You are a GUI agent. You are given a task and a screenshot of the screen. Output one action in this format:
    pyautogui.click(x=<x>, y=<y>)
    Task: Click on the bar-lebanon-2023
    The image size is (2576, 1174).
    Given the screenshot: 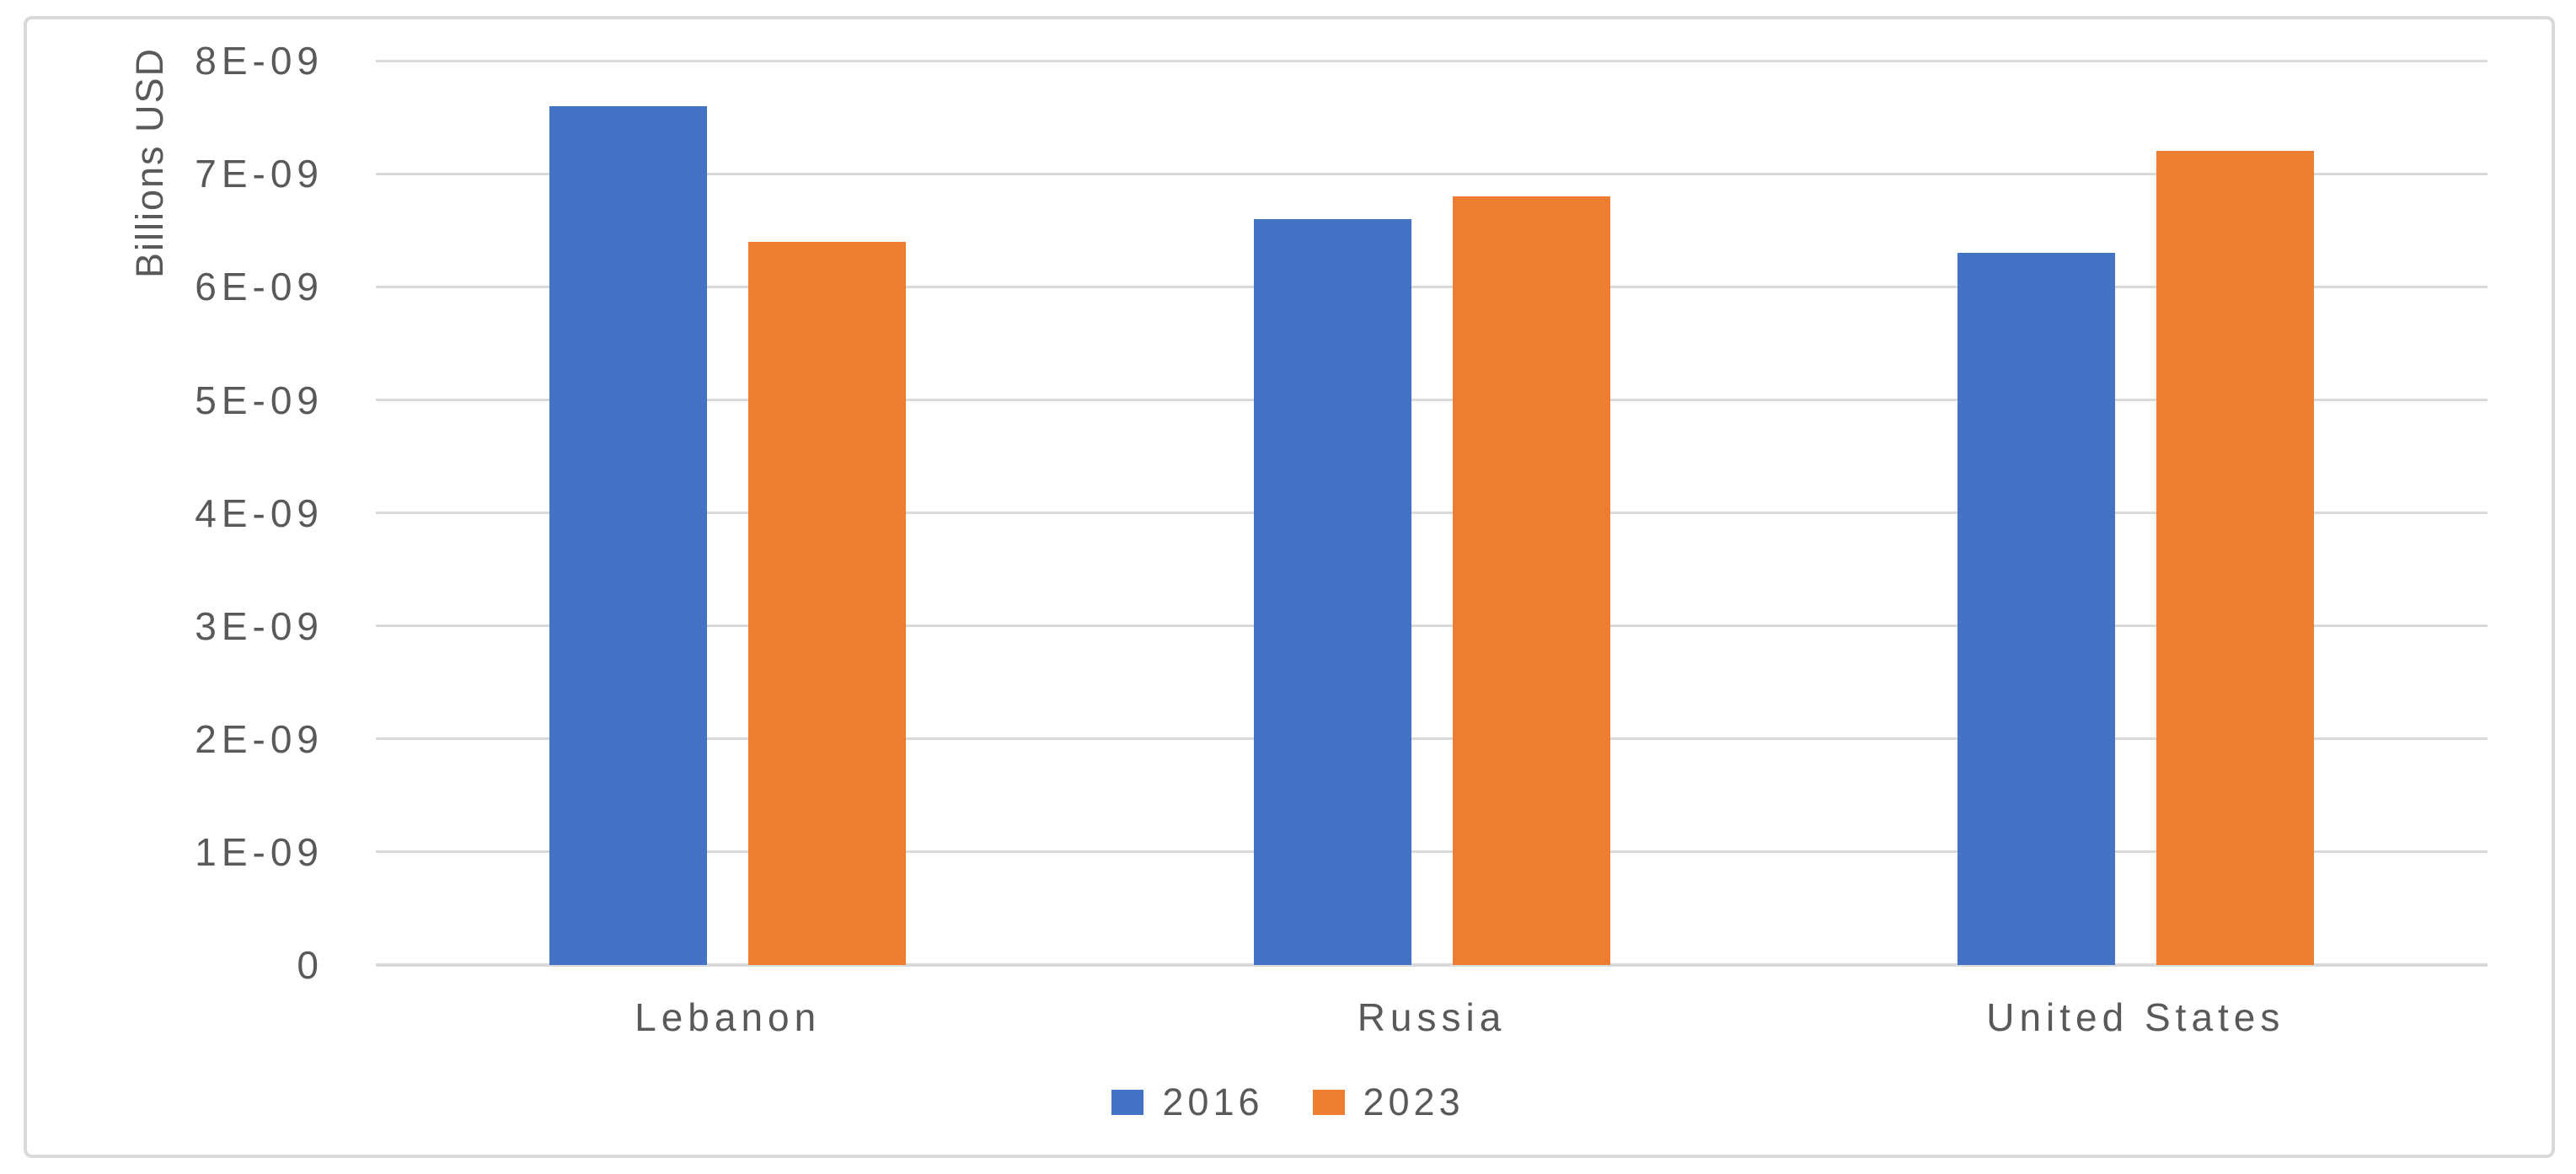 What is the action you would take?
    pyautogui.click(x=827, y=603)
    